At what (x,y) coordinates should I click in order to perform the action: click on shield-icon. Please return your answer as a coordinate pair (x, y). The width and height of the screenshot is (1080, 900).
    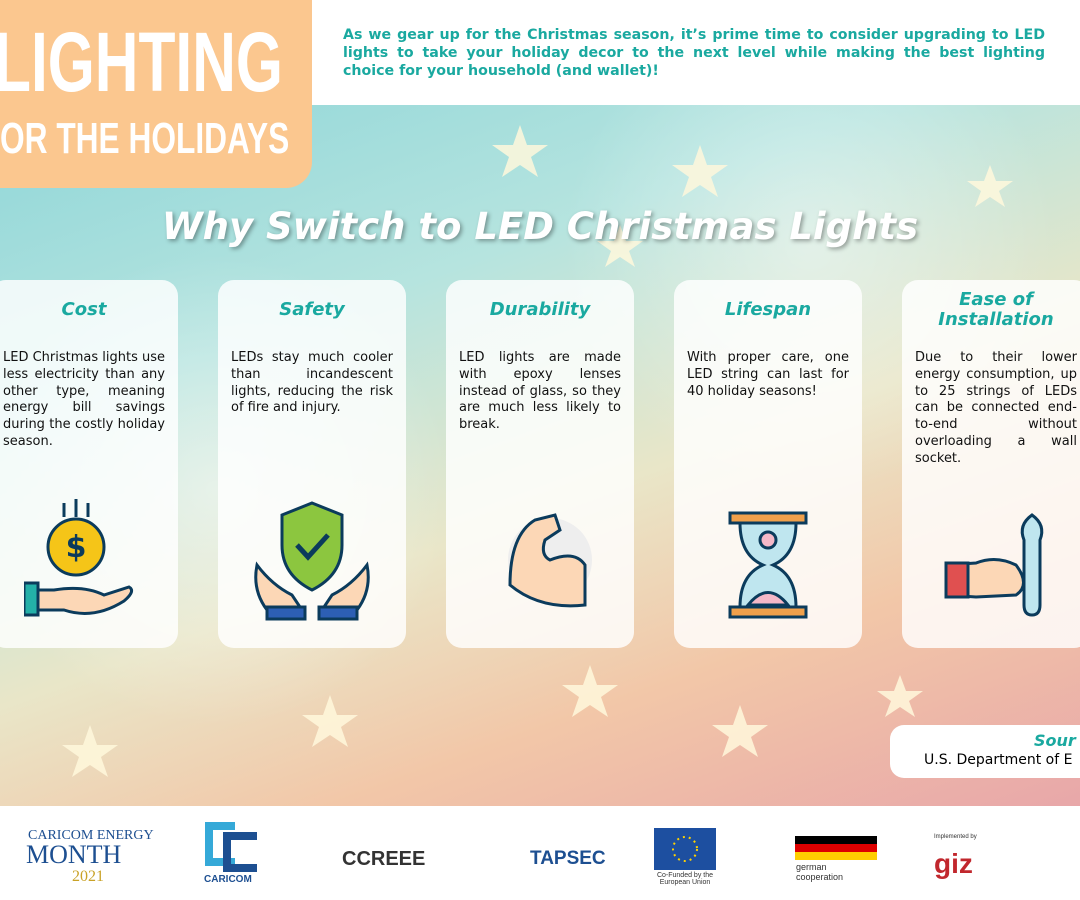
    Looking at the image, I should click on (312, 561).